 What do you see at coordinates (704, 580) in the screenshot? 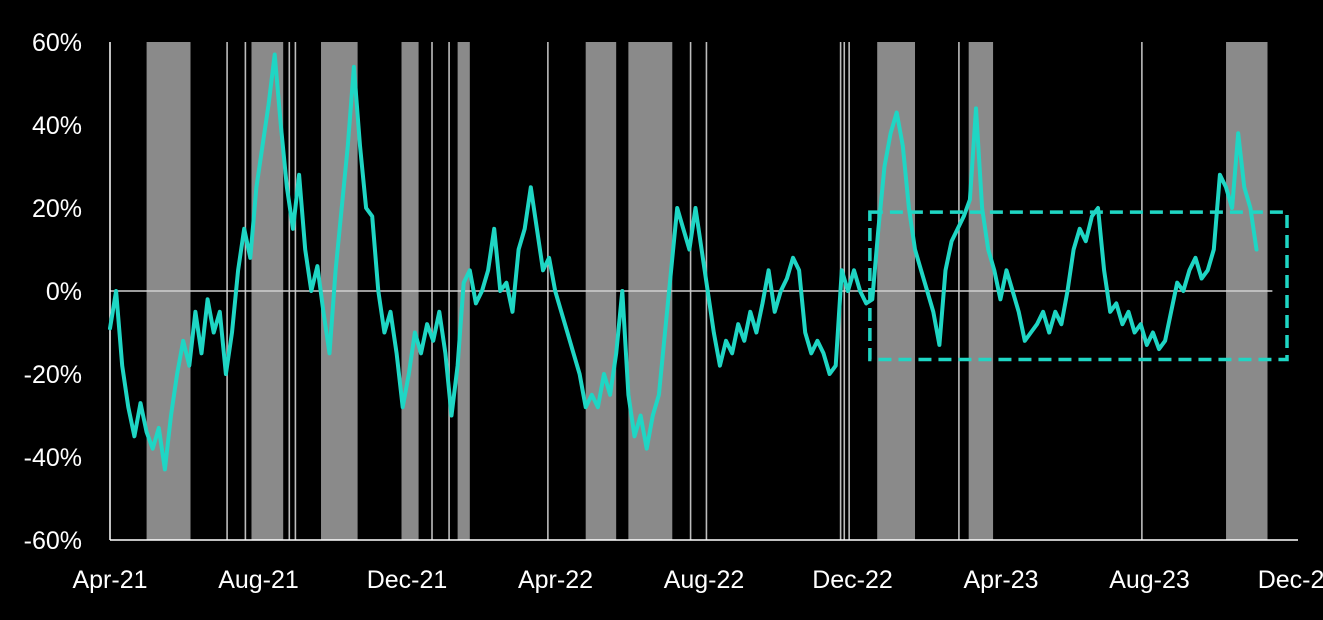
I see `x-tick-label: Aug-22` at bounding box center [704, 580].